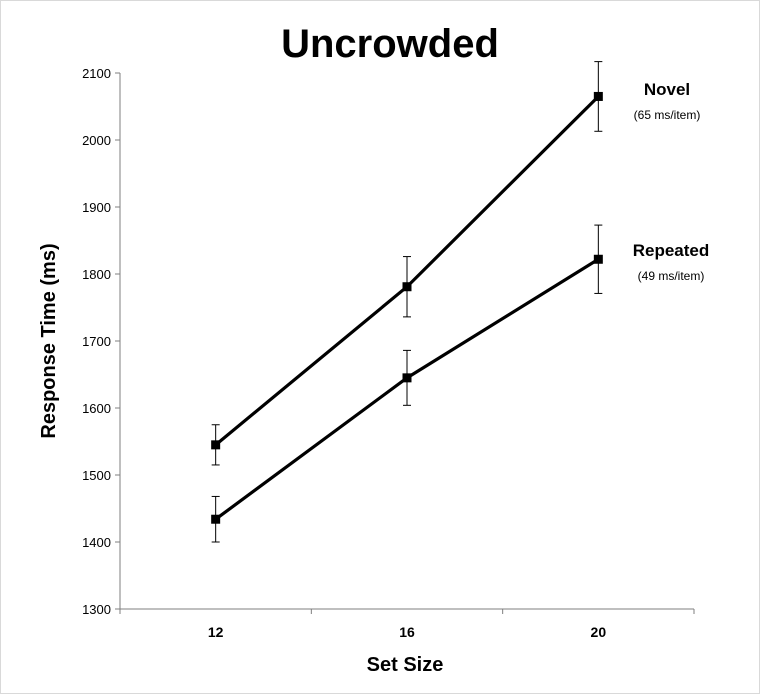 The image size is (760, 695). Describe the element at coordinates (671, 181) in the screenshot. I see `series-labels: Novel (65 ms/item) Repeated (49 ms/item)` at that location.